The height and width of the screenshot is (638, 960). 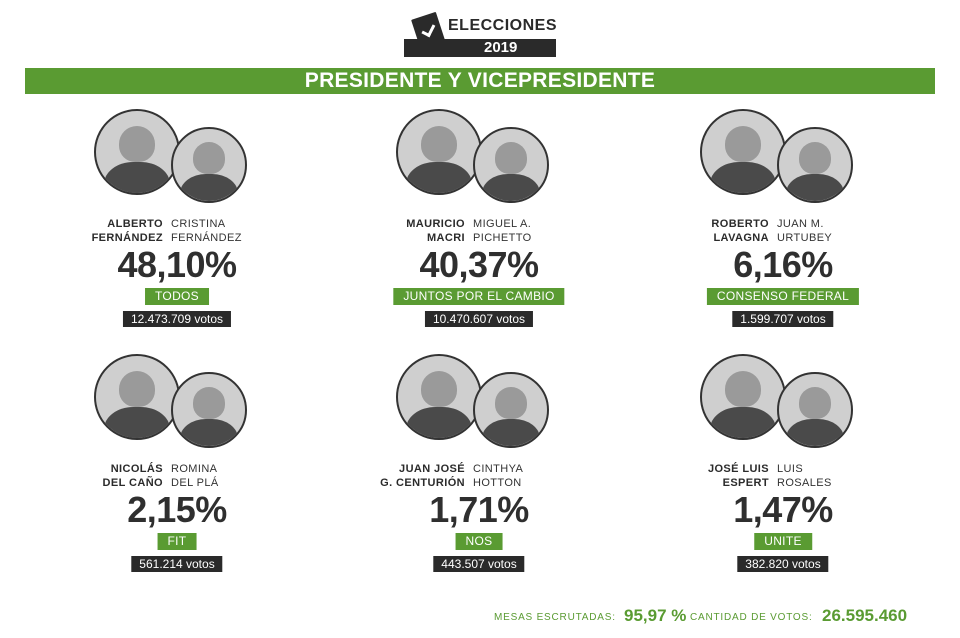 I want to click on vote-percentage: 40,37%, so click(x=479, y=264).